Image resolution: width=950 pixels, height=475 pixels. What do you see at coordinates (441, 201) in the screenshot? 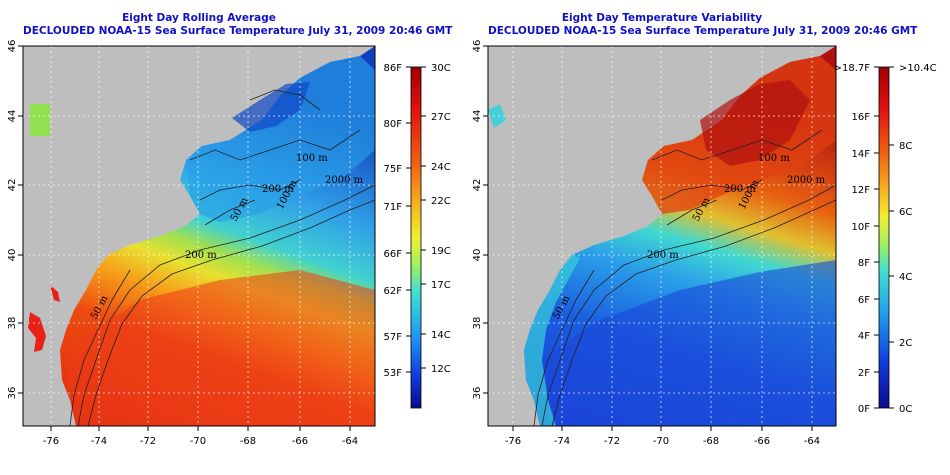
I see `left-cb-c-22: 22C` at bounding box center [441, 201].